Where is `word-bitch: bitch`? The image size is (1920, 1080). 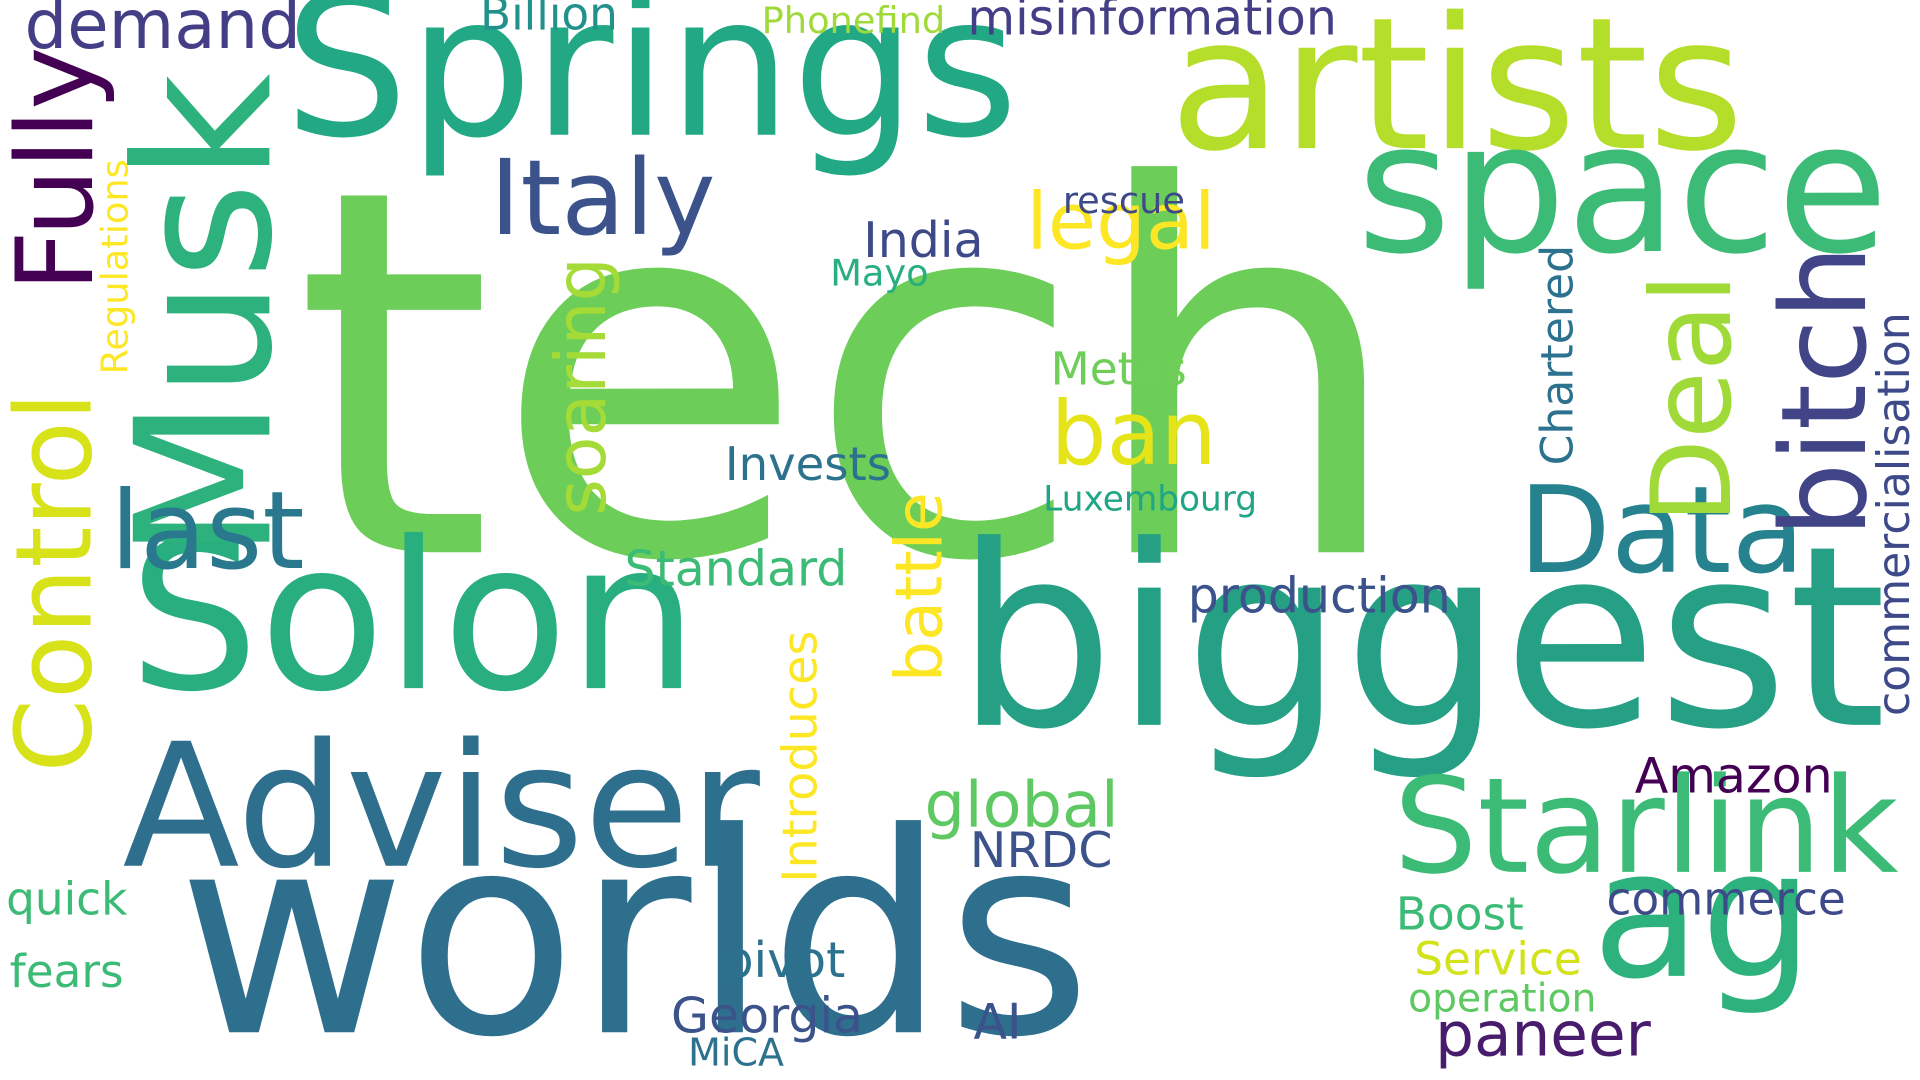 word-bitch: bitch is located at coordinates (1824, 391).